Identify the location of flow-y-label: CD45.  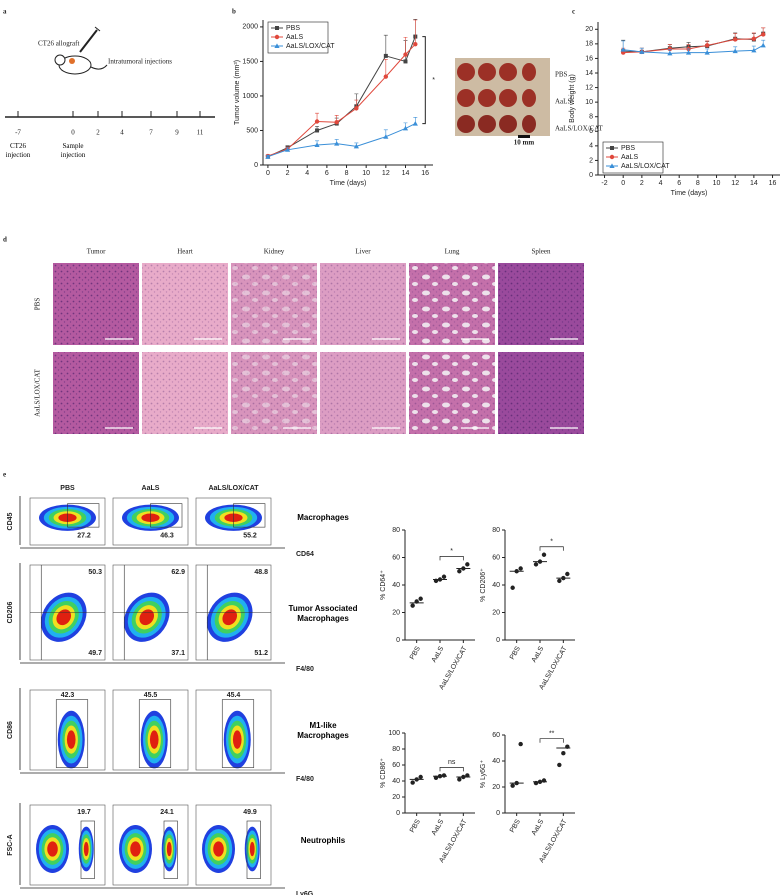
(10, 521).